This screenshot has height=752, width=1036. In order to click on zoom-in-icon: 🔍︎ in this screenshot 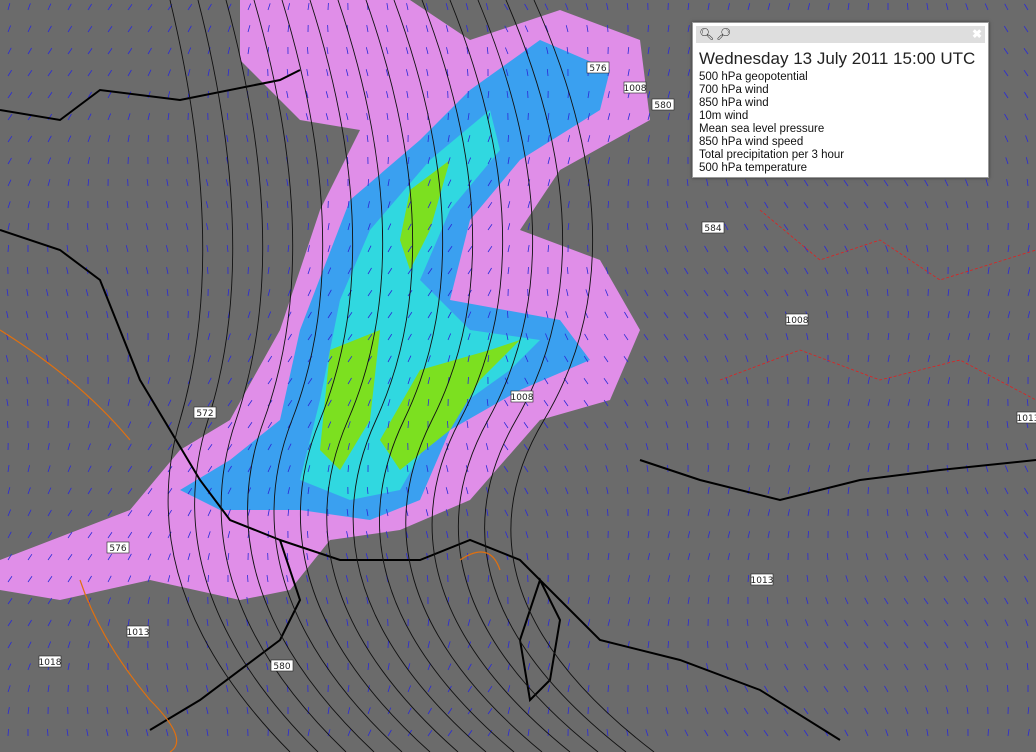, I will do `click(707, 34)`.